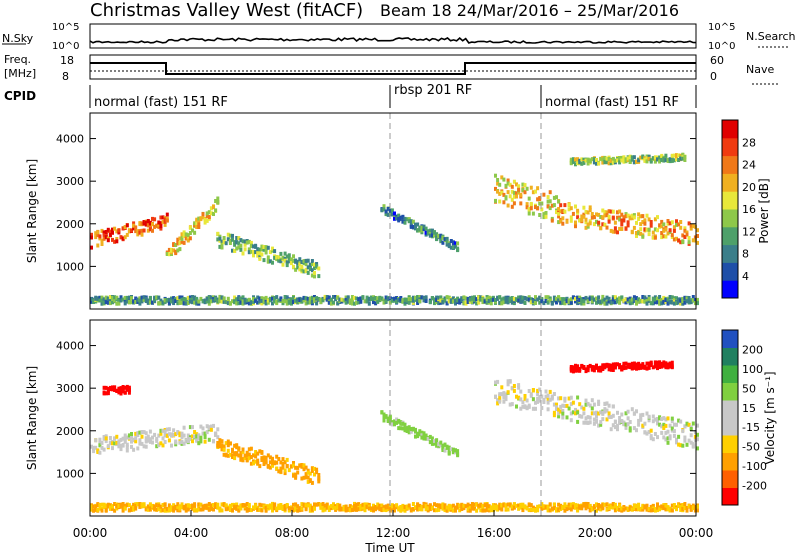  Describe the element at coordinates (730, 339) in the screenshot. I see `colorbar-segment` at that location.